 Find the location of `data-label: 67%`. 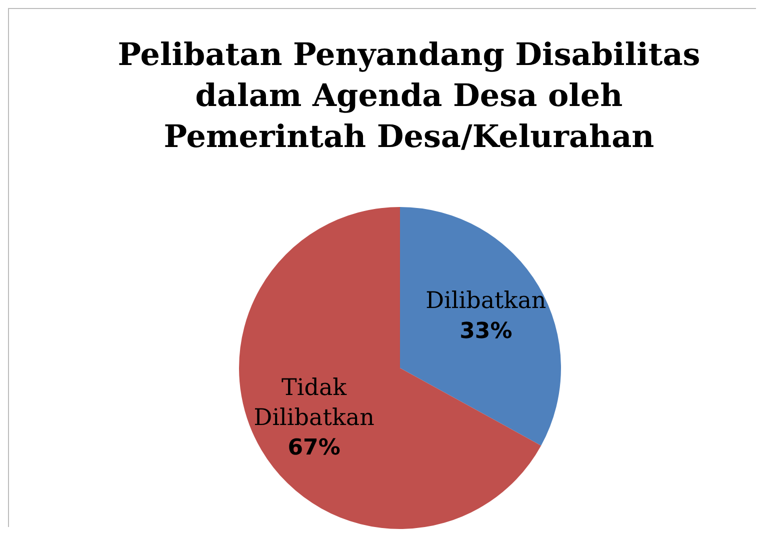

data-label: 67% is located at coordinates (314, 448).